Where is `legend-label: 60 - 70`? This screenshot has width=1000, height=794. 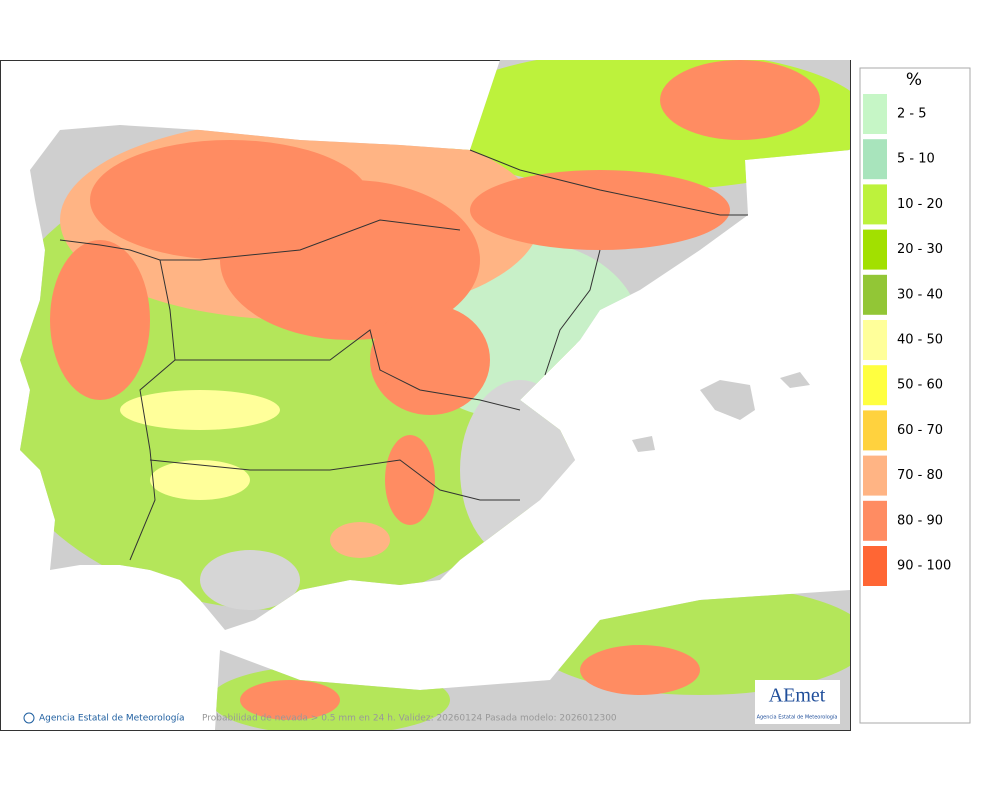 legend-label: 60 - 70 is located at coordinates (920, 430).